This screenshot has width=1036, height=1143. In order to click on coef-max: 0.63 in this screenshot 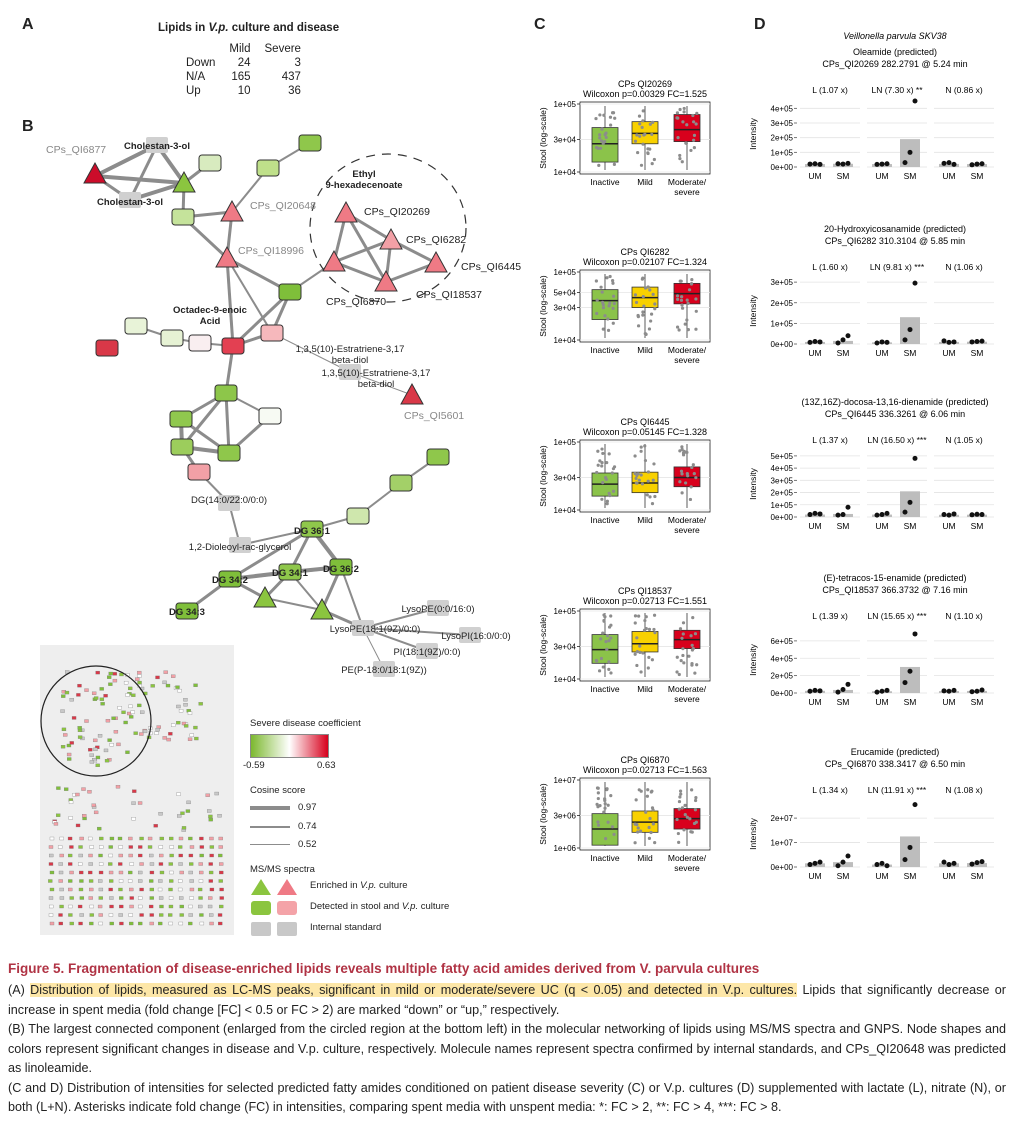, I will do `click(326, 765)`.